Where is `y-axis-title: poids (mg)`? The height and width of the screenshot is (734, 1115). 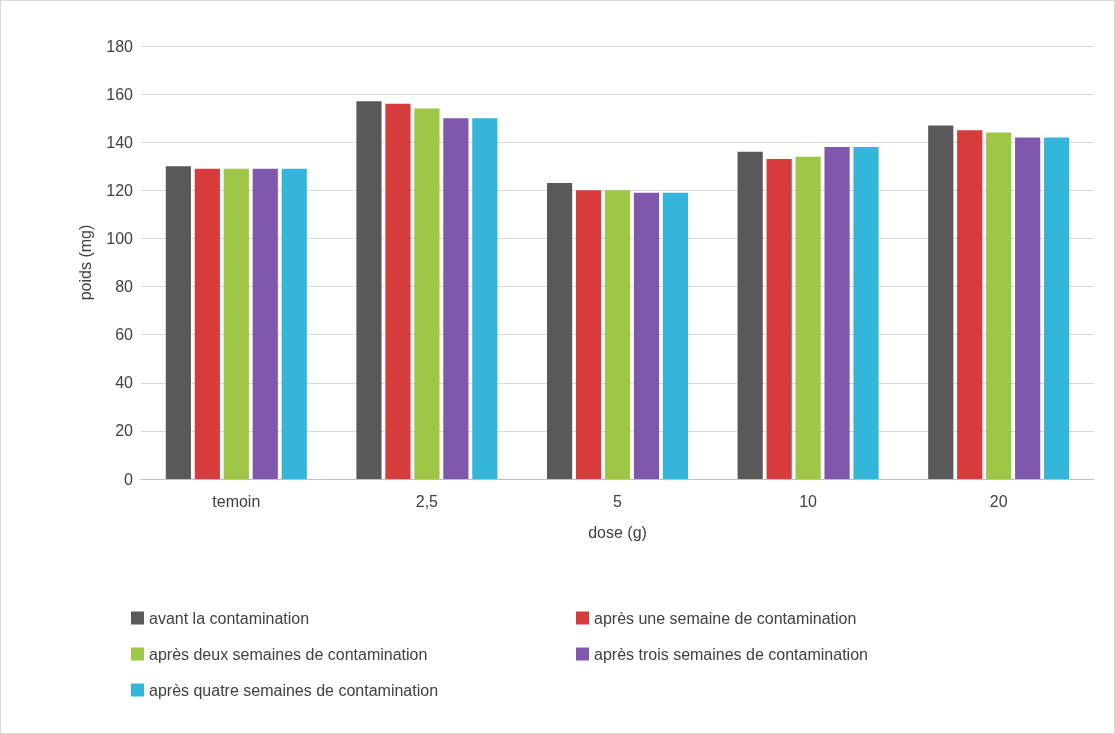 y-axis-title: poids (mg) is located at coordinates (85, 262).